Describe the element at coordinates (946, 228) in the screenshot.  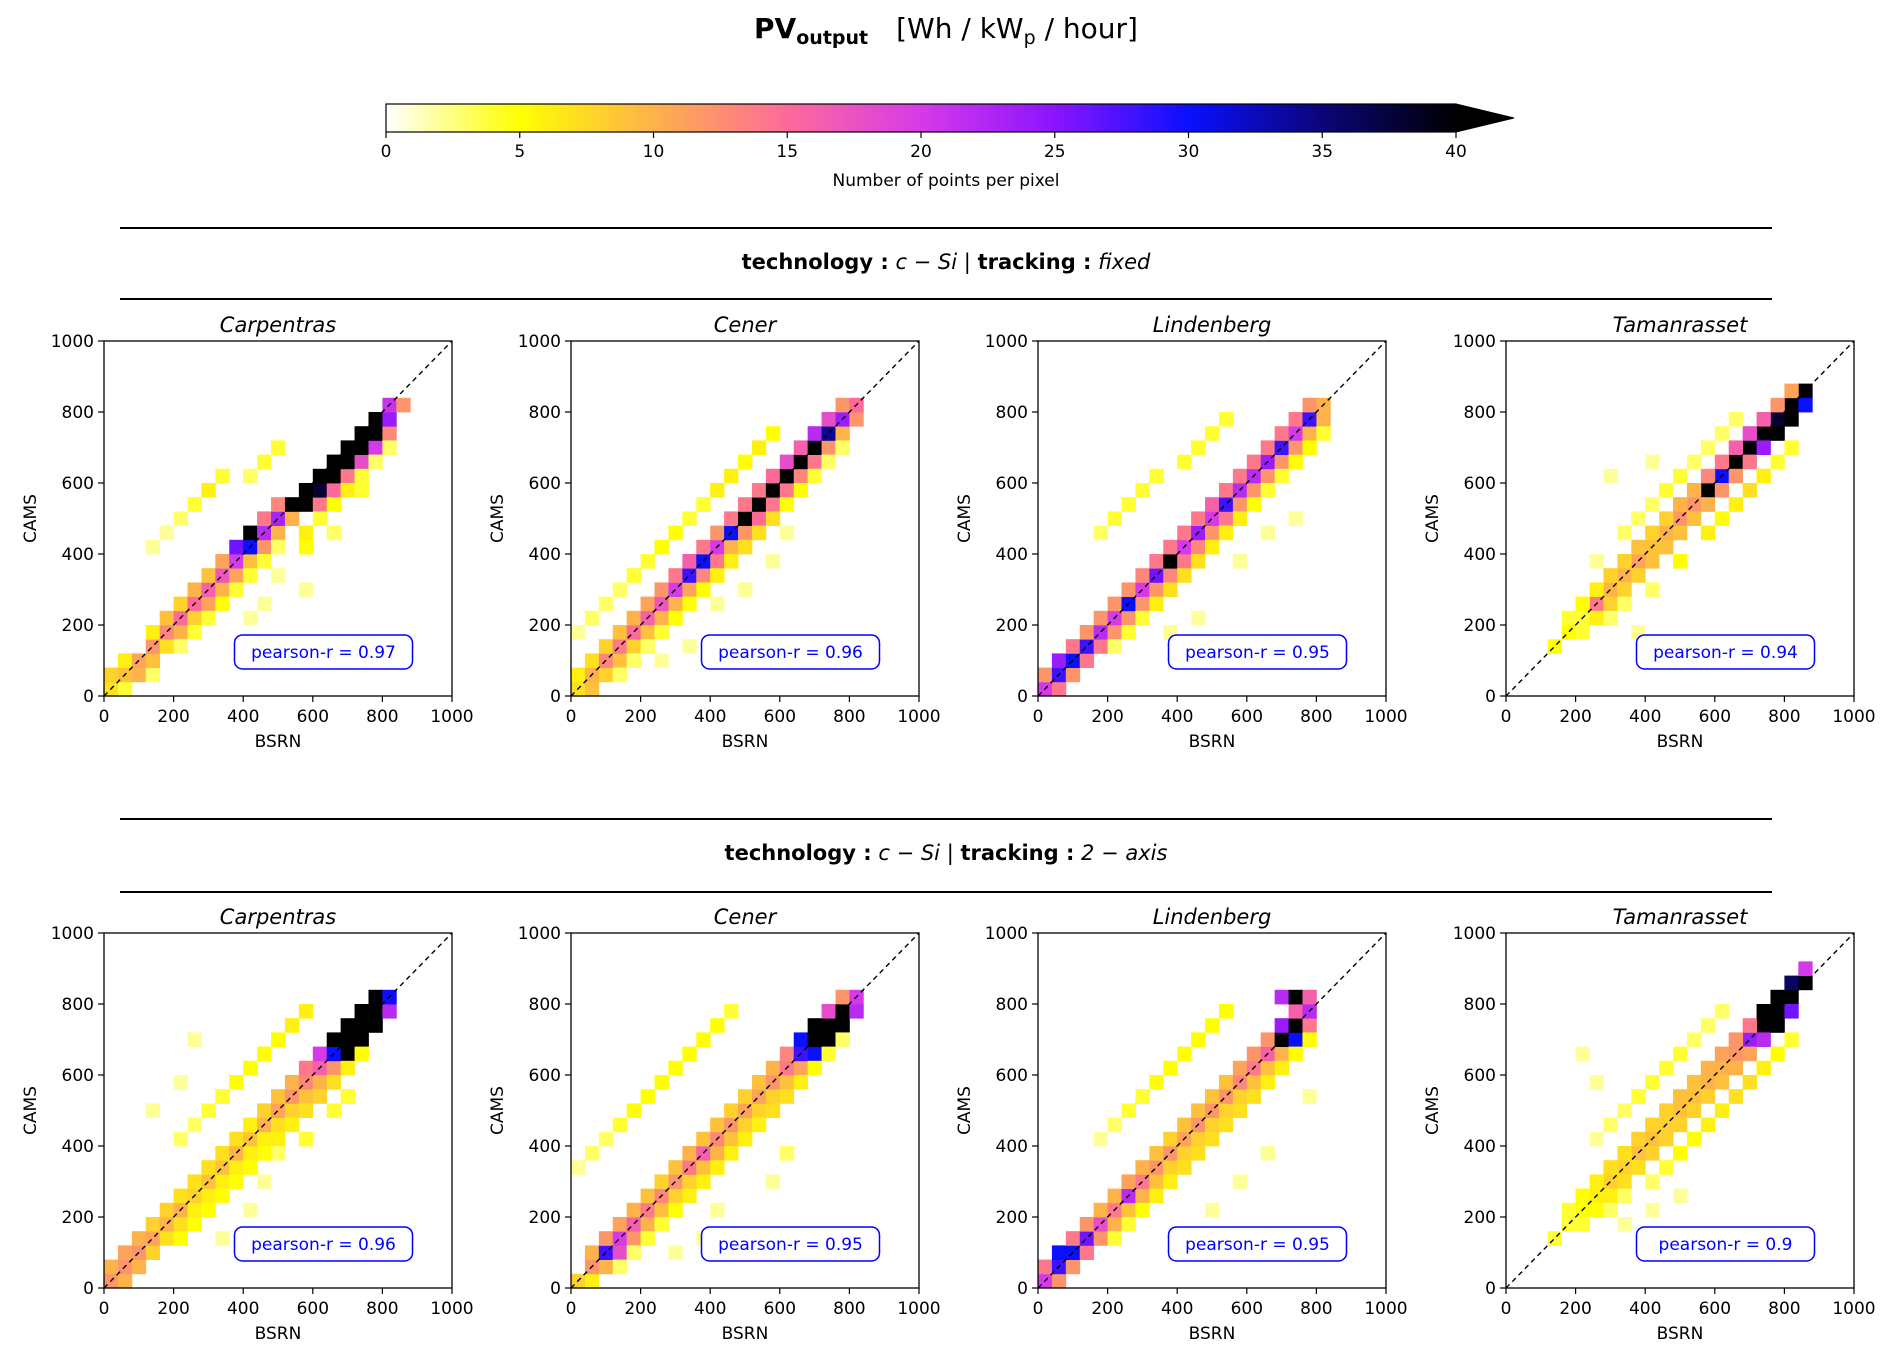
I see `section-line-top` at that location.